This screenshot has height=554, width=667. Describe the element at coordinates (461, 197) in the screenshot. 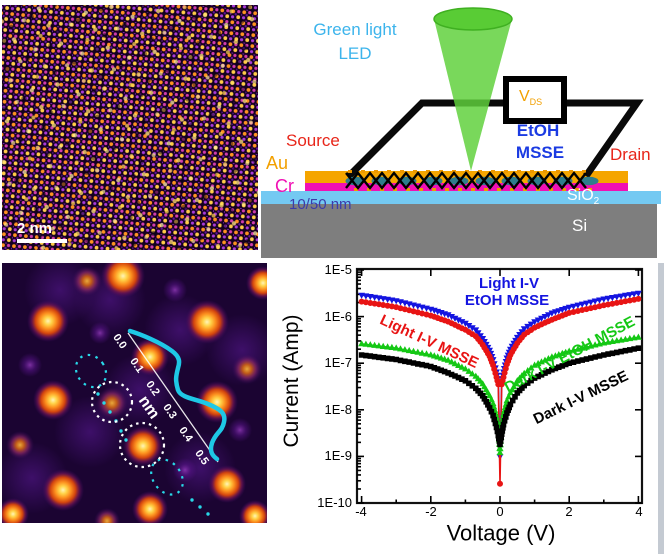

I see `sio2-layer` at that location.